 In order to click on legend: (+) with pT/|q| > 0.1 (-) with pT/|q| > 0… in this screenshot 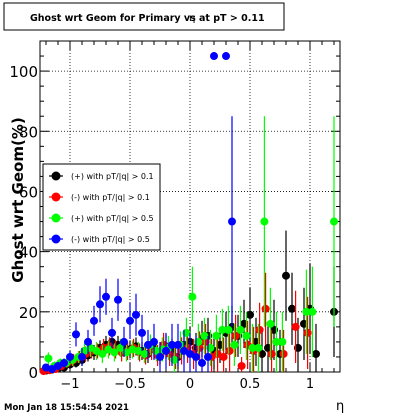, I will do `click(101, 207)`.